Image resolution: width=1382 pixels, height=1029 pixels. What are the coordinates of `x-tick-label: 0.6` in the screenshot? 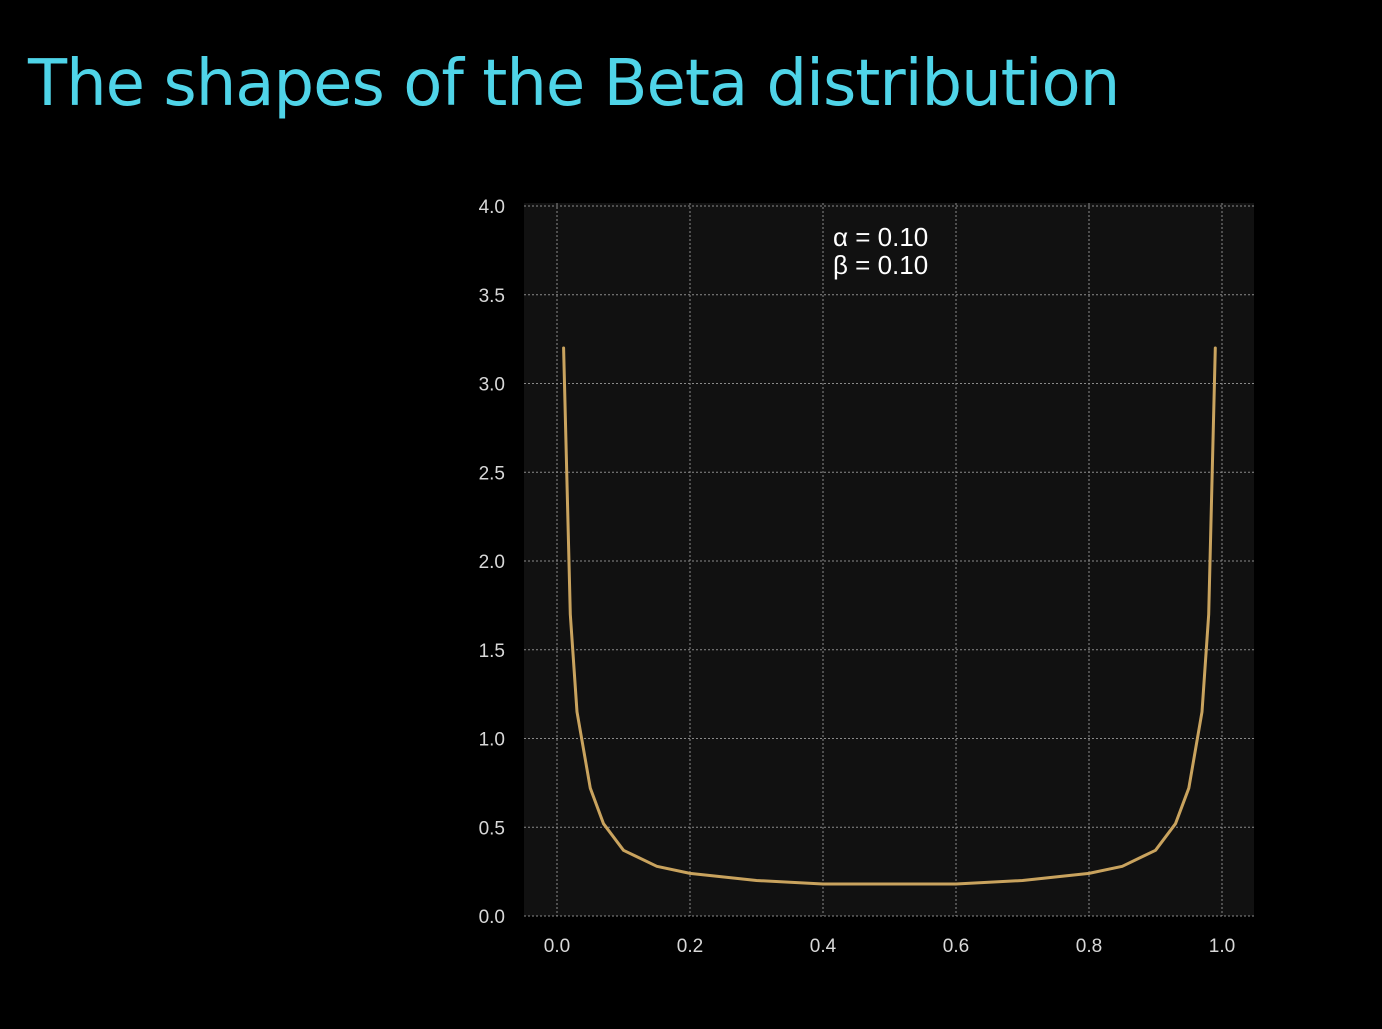 It's located at (956, 946).